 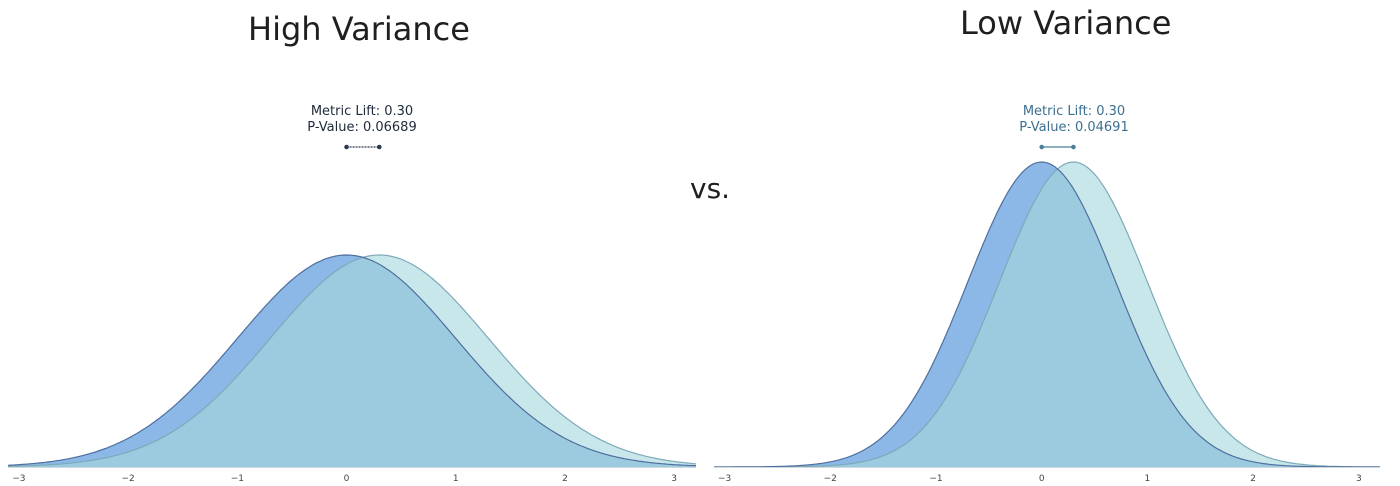 I want to click on p-value-label: P-Value: 0.04691, so click(x=1074, y=127).